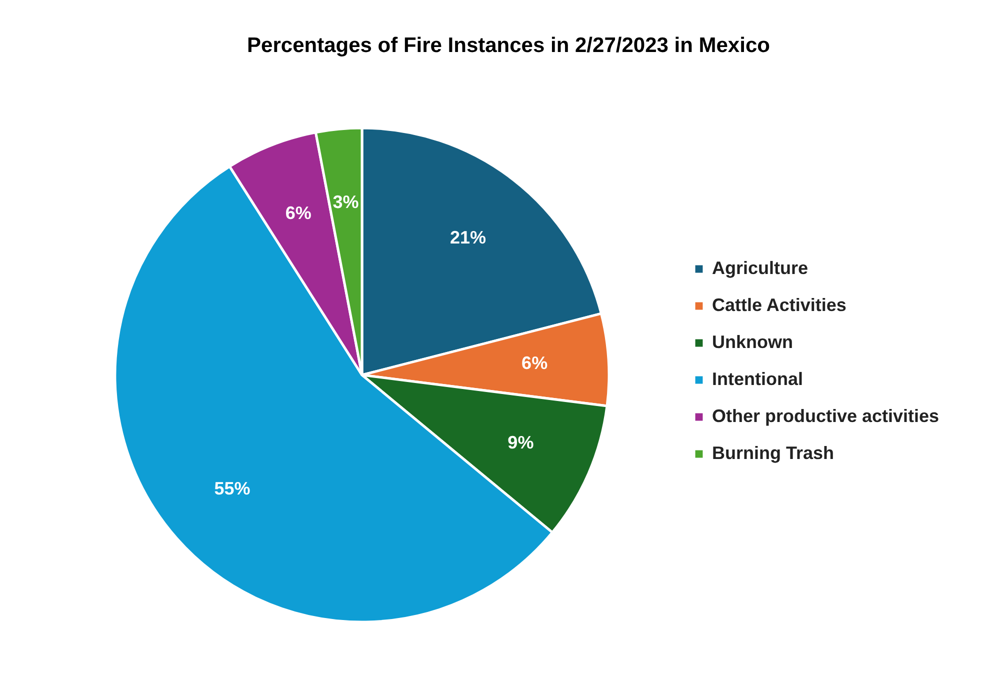 The image size is (997, 678). I want to click on data-label: 9%, so click(521, 442).